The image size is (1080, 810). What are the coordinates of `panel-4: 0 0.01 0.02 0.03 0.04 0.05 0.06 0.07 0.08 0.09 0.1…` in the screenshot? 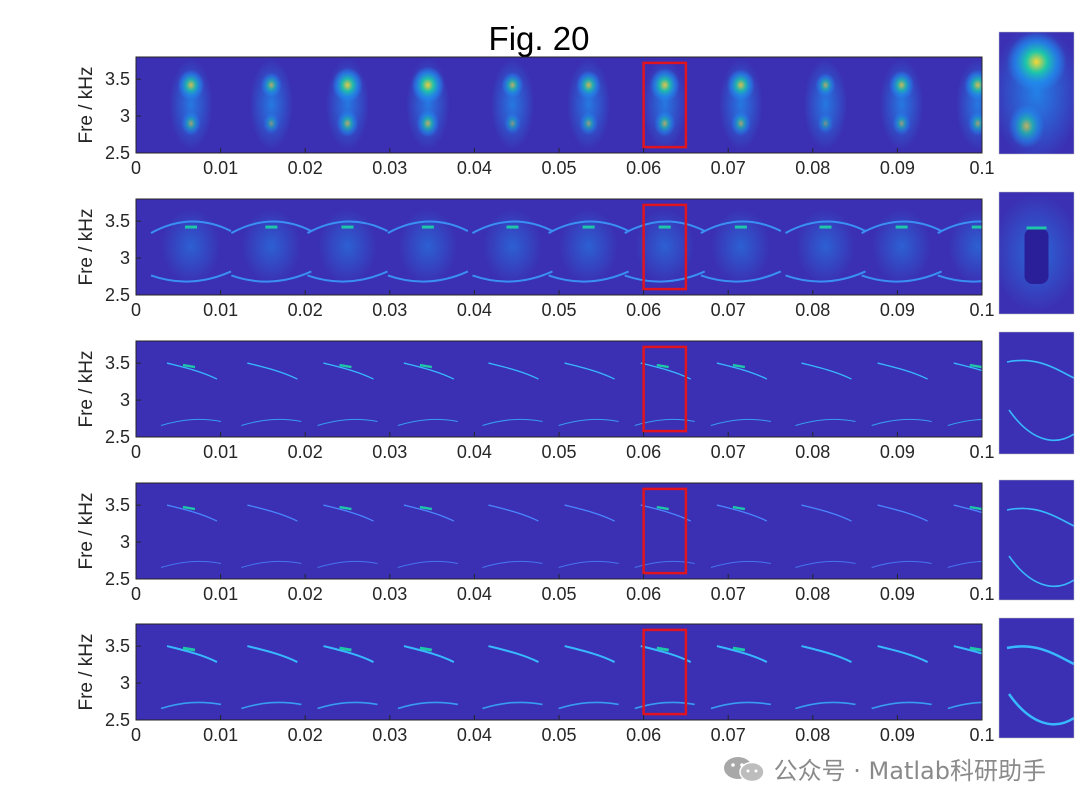 It's located at (535, 543).